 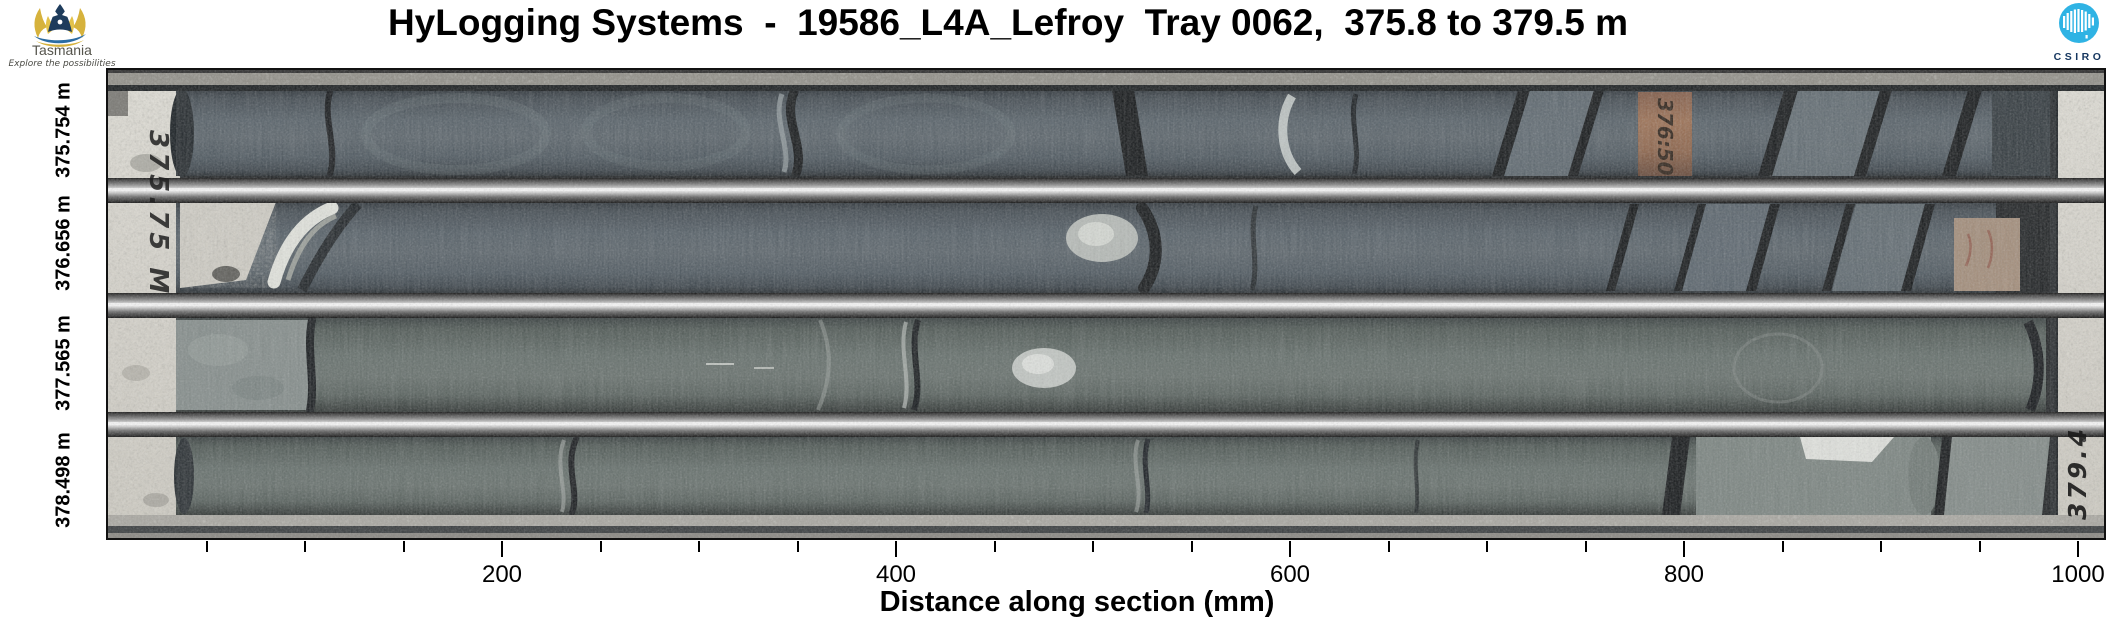 I want to click on csiro-logo-text: CSIRO, so click(x=2079, y=57).